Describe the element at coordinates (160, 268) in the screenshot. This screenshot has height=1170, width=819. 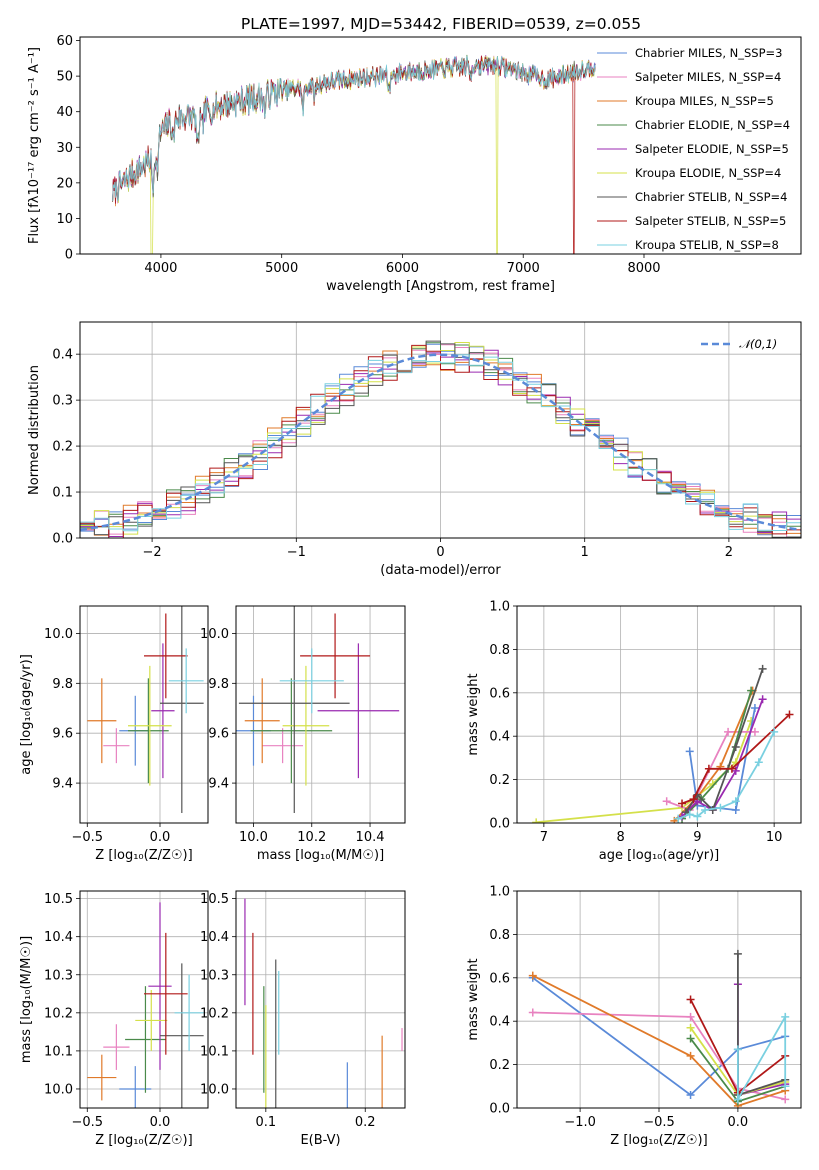
I see `x-tick-label: 4000` at that location.